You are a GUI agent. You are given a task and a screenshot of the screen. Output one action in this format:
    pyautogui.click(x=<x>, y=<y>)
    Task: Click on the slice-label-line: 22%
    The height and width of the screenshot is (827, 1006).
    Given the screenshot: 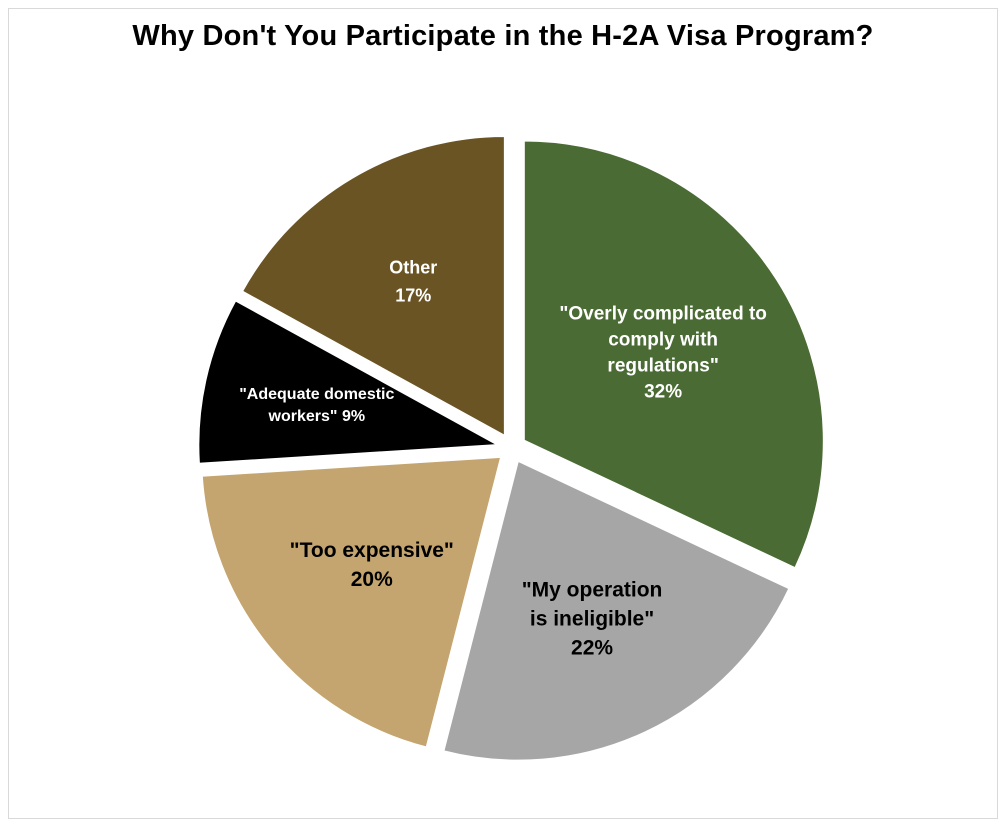 What is the action you would take?
    pyautogui.click(x=592, y=647)
    